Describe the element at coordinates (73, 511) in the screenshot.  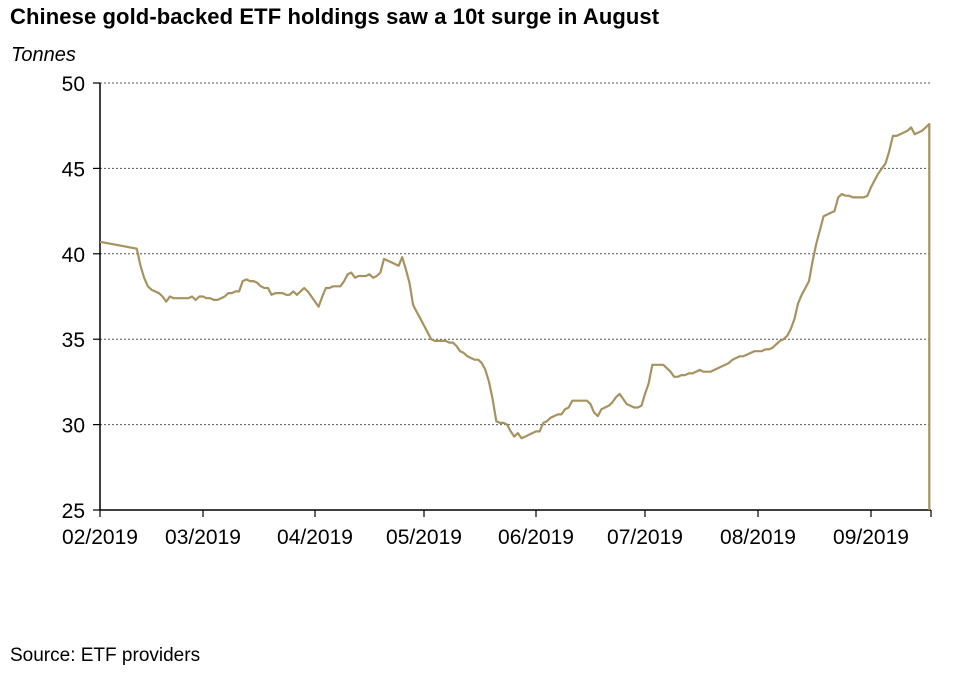
I see `y-tick-label: 25` at that location.